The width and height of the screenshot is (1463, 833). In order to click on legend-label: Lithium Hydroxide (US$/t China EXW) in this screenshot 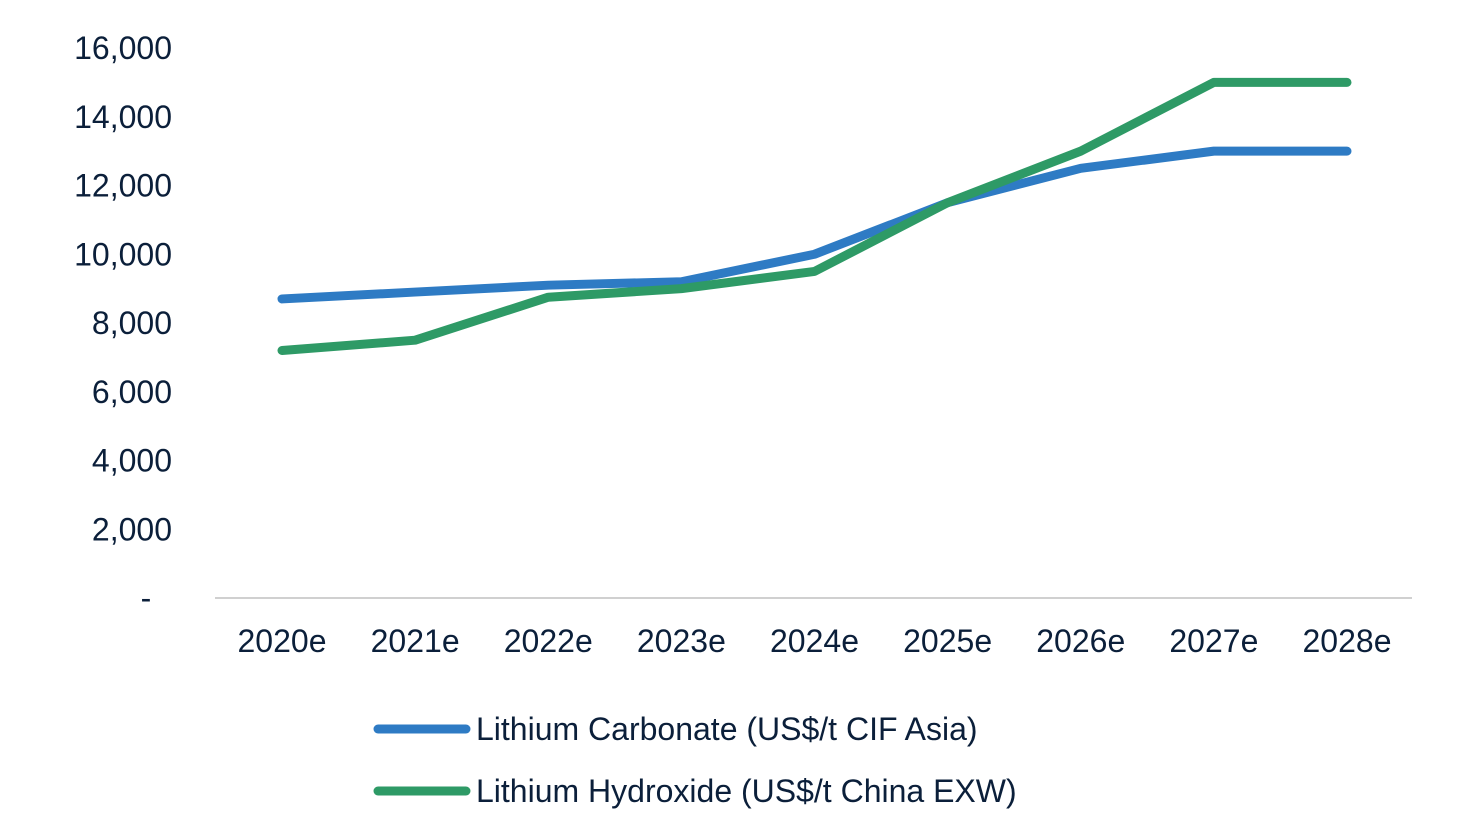, I will do `click(746, 791)`.